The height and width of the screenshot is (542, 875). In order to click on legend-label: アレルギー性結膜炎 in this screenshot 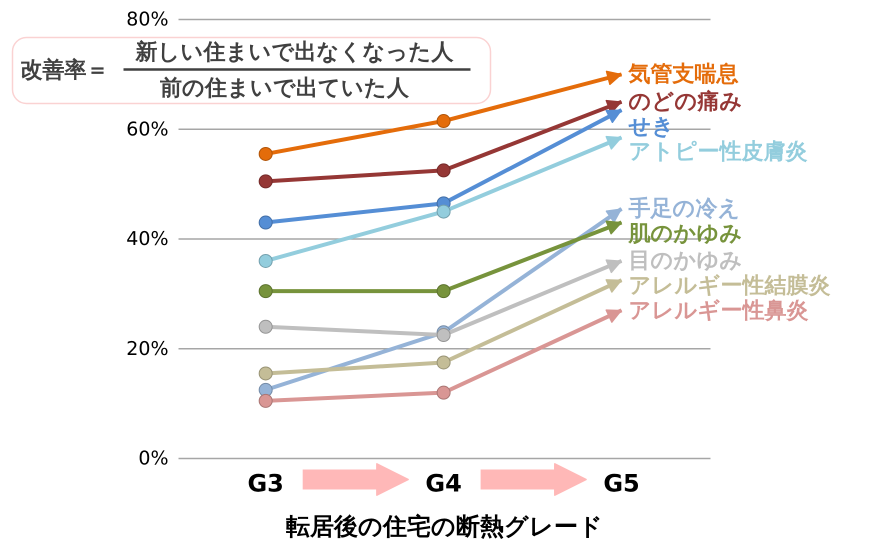, I will do `click(729, 285)`.